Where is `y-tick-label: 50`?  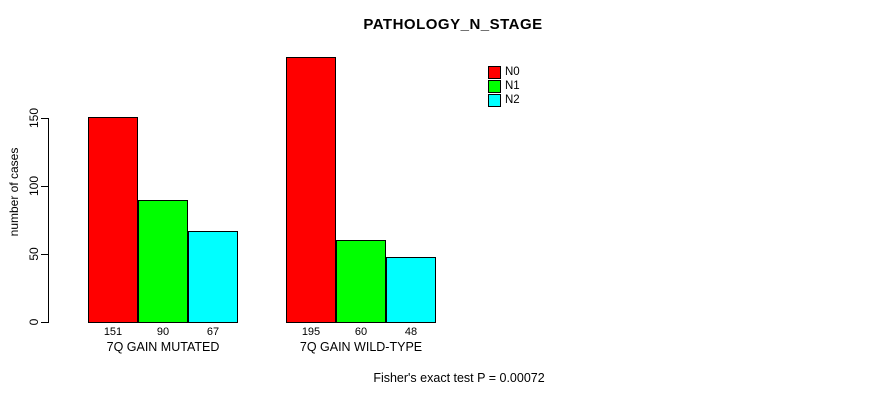 y-tick-label: 50 is located at coordinates (34, 254).